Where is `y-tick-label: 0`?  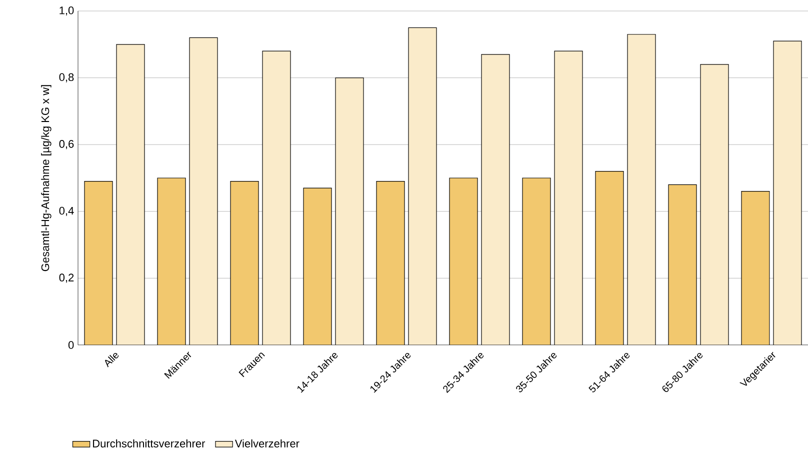 y-tick-label: 0 is located at coordinates (71, 345).